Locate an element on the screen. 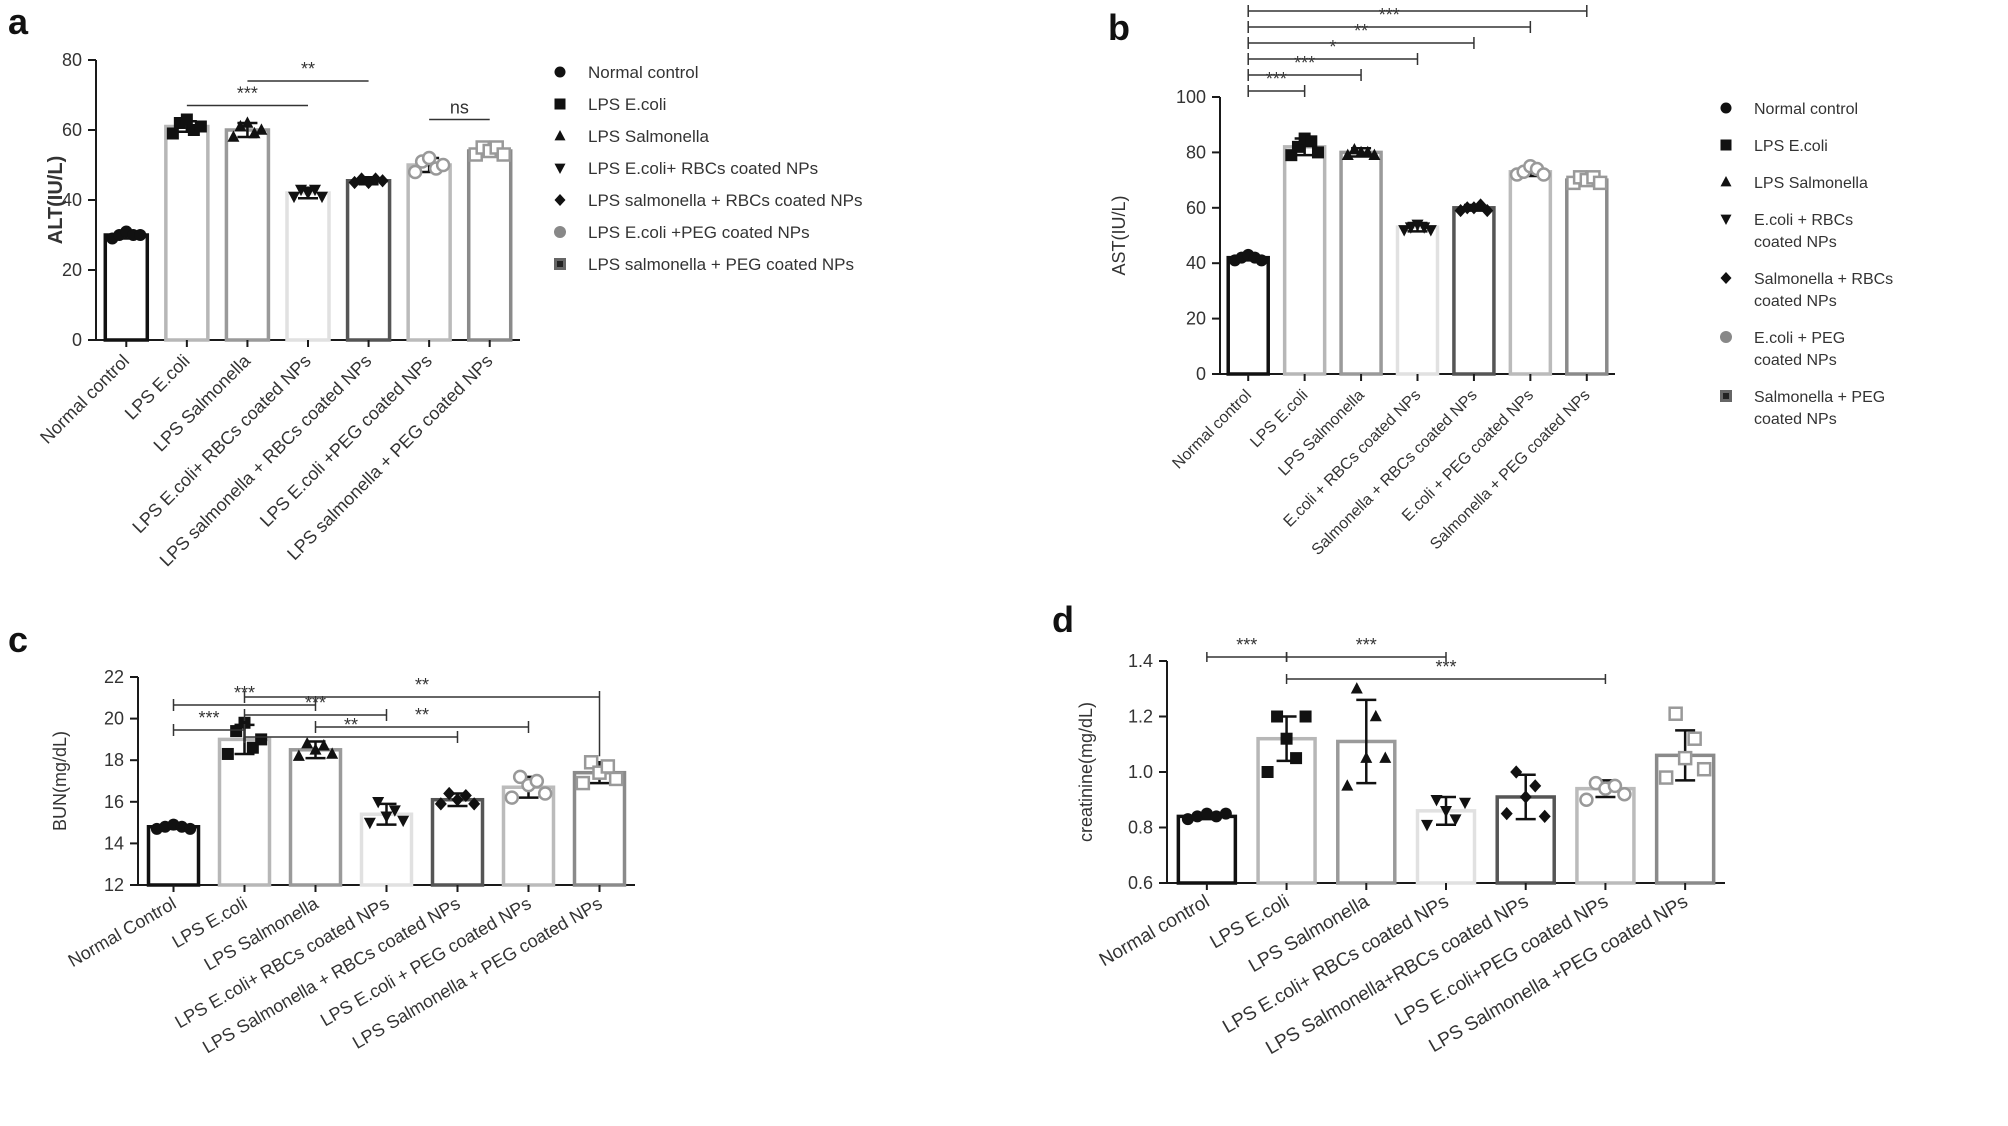 This screenshot has height=1126, width=2008. significance-label: * is located at coordinates (1332, 47).